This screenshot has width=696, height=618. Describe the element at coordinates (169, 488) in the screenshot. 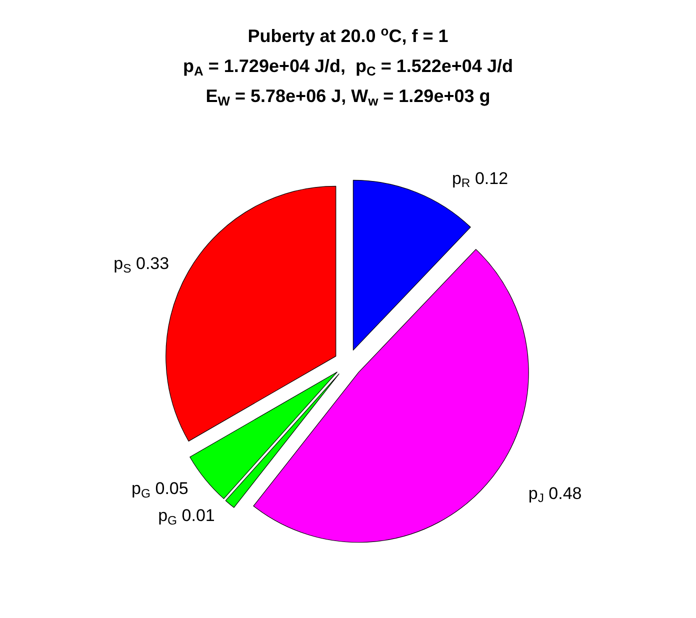

I see `data-label: 0.05` at that location.